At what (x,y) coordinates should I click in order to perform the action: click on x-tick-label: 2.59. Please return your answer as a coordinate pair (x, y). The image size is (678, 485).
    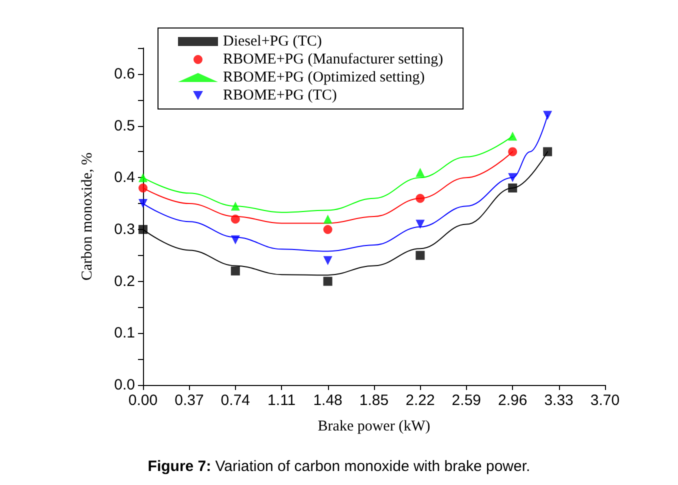
    Looking at the image, I should click on (466, 400).